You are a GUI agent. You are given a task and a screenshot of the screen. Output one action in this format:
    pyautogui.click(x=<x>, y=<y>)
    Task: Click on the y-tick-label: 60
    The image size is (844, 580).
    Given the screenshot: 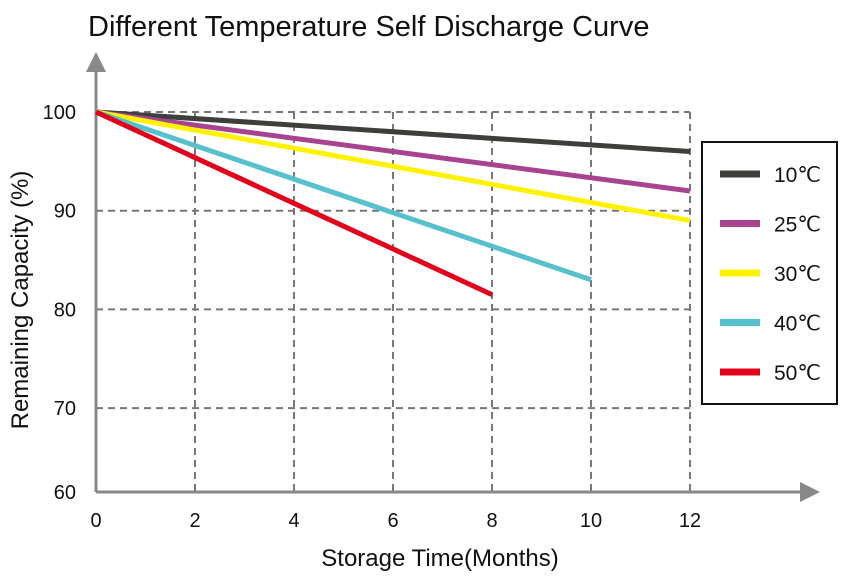 What is the action you would take?
    pyautogui.click(x=65, y=493)
    